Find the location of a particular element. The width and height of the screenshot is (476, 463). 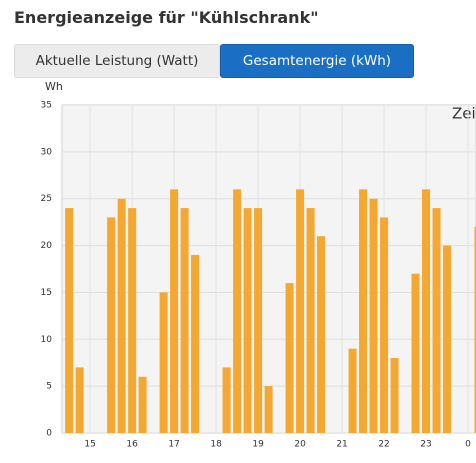

x-tick-label: 22 is located at coordinates (383, 445).